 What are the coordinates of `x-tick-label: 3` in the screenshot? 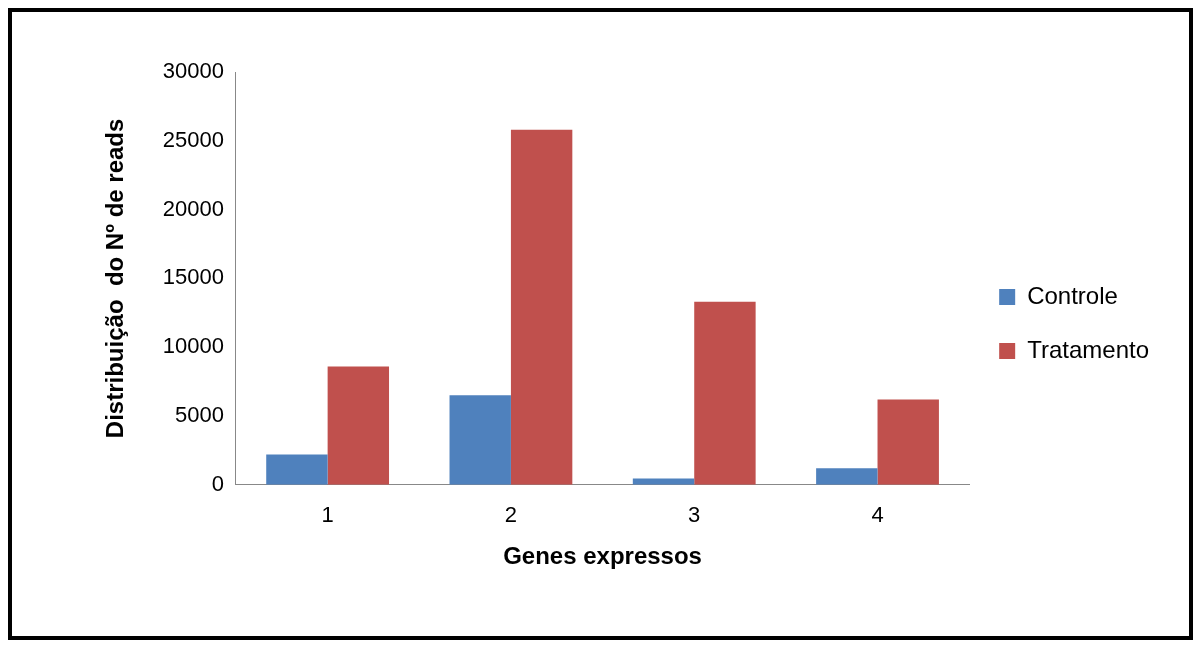 It's located at (694, 515).